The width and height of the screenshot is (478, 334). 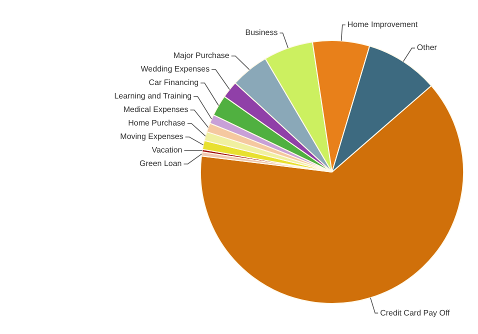 What do you see at coordinates (152, 137) in the screenshot?
I see `slice-label: Moving Expenses` at bounding box center [152, 137].